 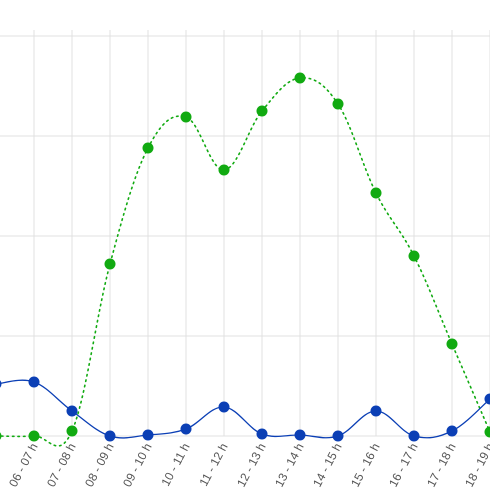 What do you see at coordinates (289, 465) in the screenshot?
I see `x-tick-label: 13 - 14 h` at bounding box center [289, 465].